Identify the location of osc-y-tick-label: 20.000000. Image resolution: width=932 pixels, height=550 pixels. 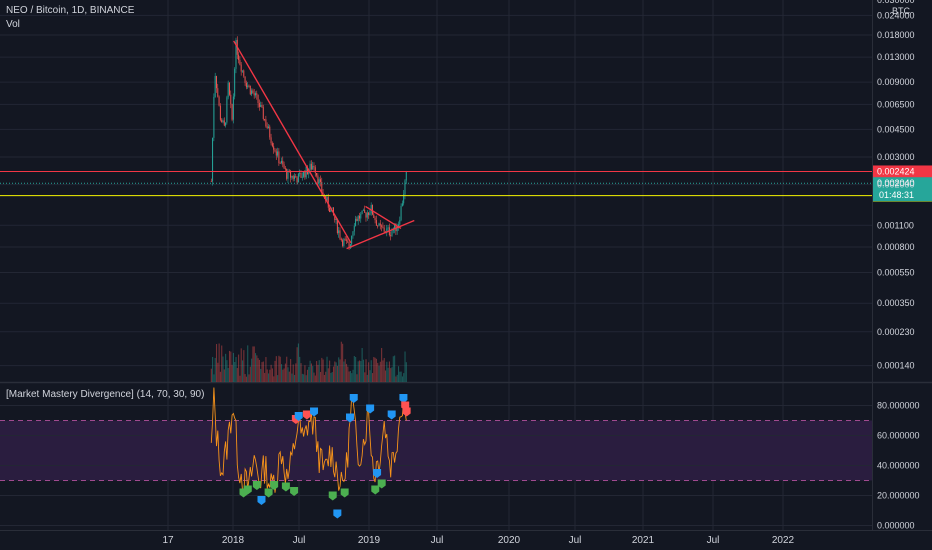
(898, 496).